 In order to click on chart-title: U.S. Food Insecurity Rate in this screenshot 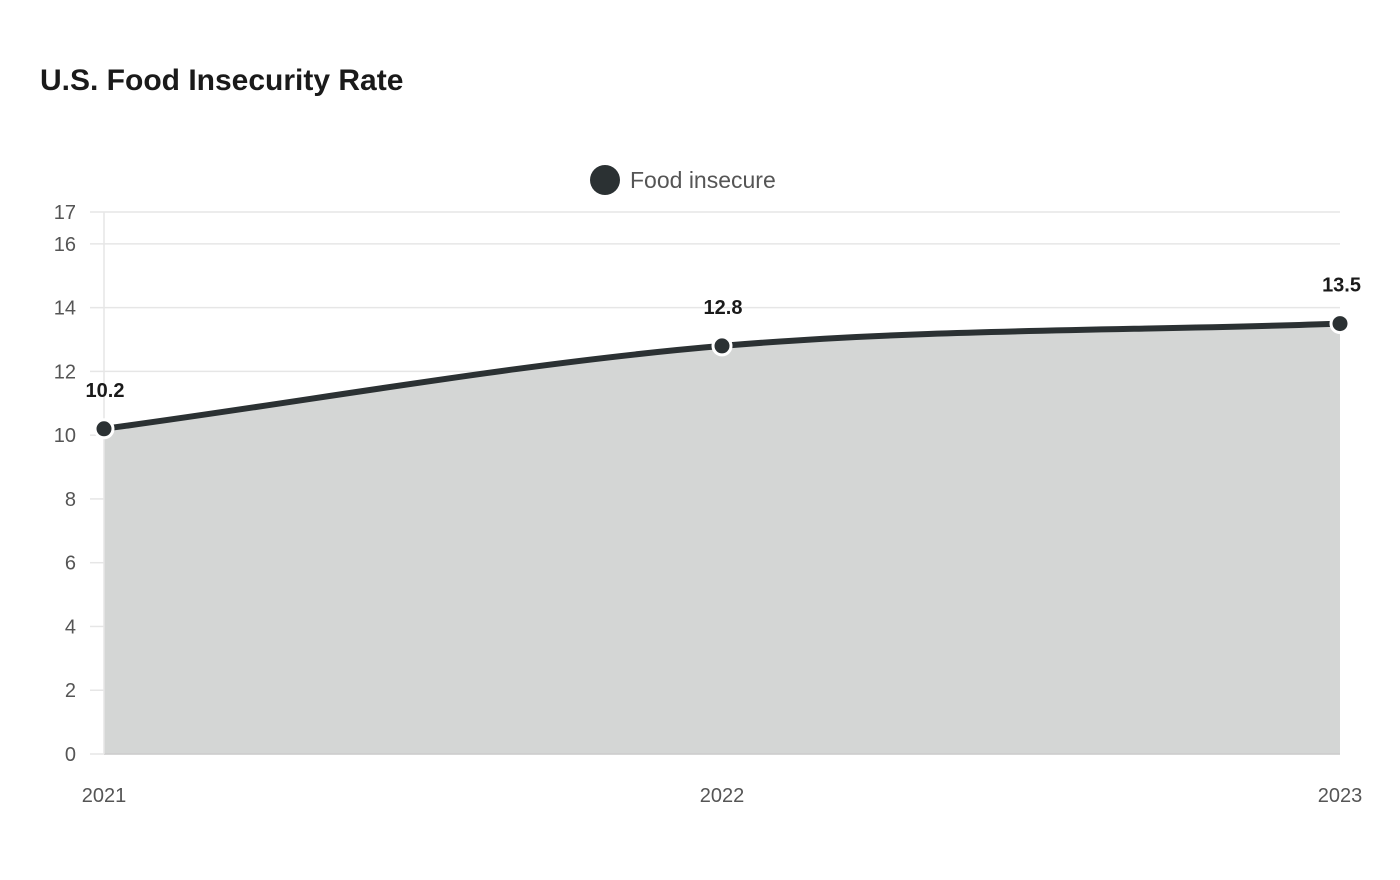, I will do `click(221, 80)`.